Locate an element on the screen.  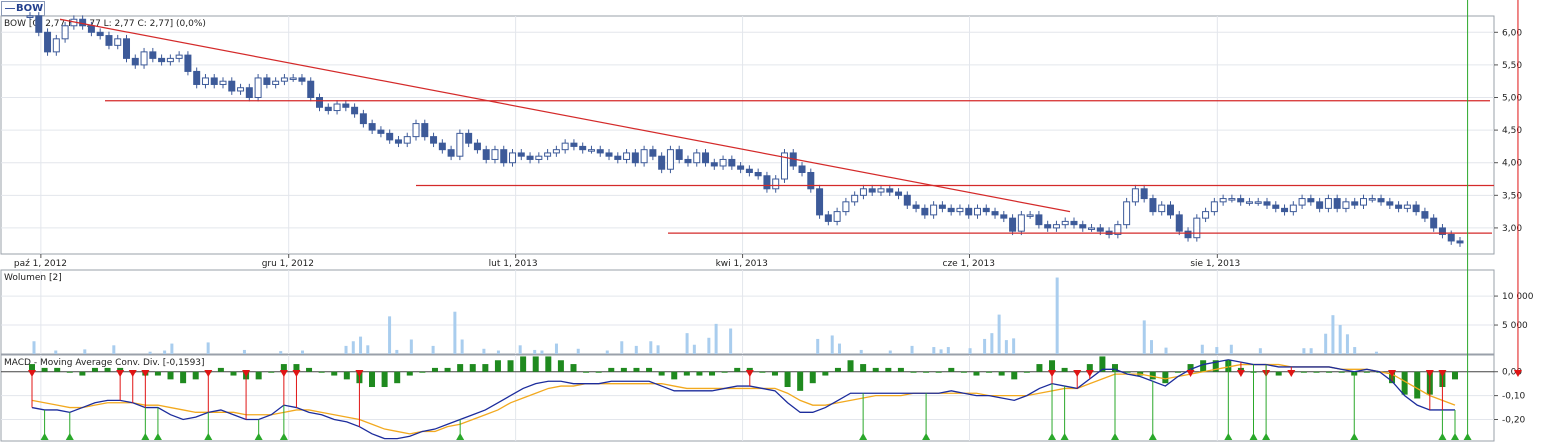
y-tick-label: 5,50 is located at coordinates (1512, 66).